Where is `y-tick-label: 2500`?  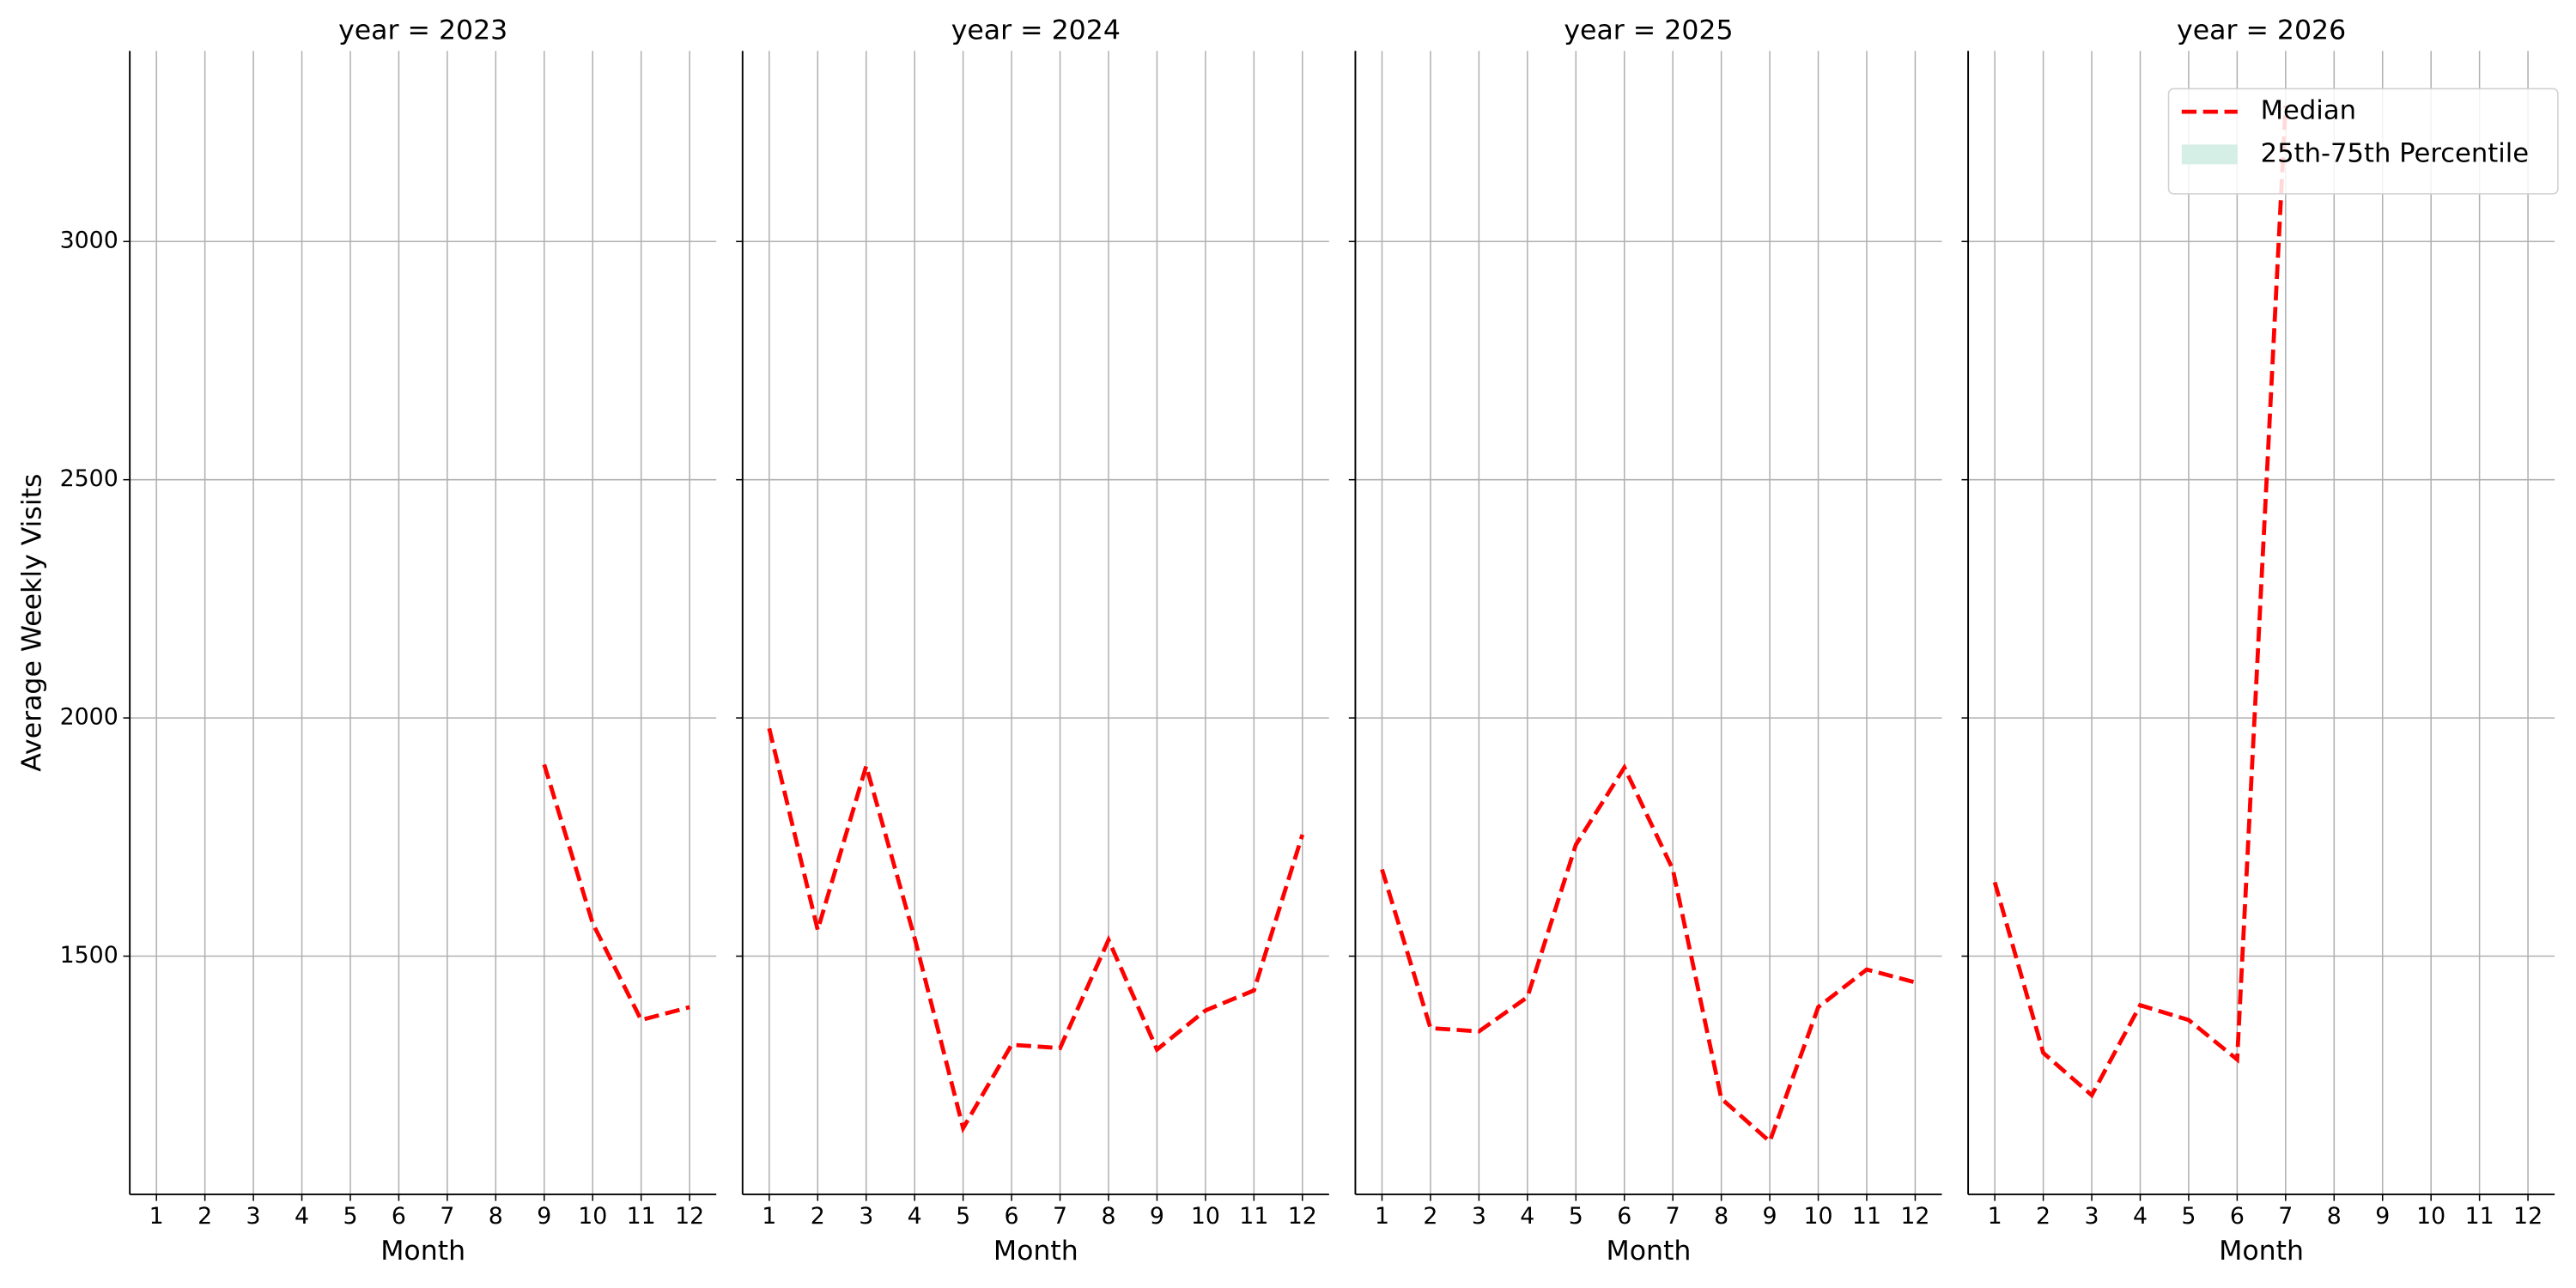 y-tick-label: 2500 is located at coordinates (89, 479).